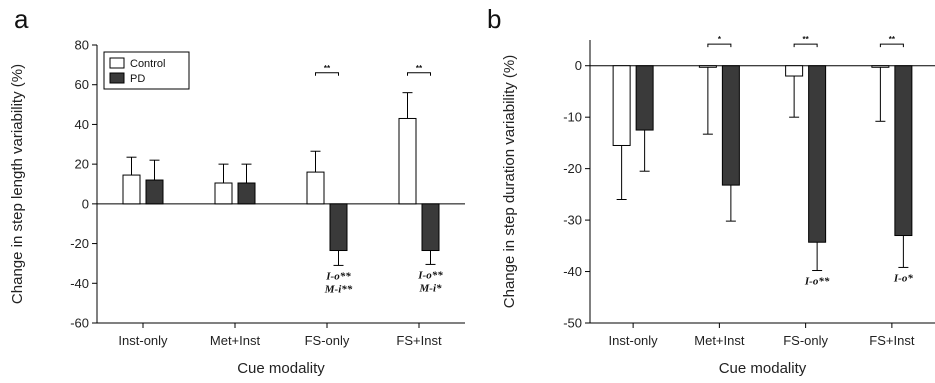  I want to click on p1-panel-label: a, so click(21, 19).